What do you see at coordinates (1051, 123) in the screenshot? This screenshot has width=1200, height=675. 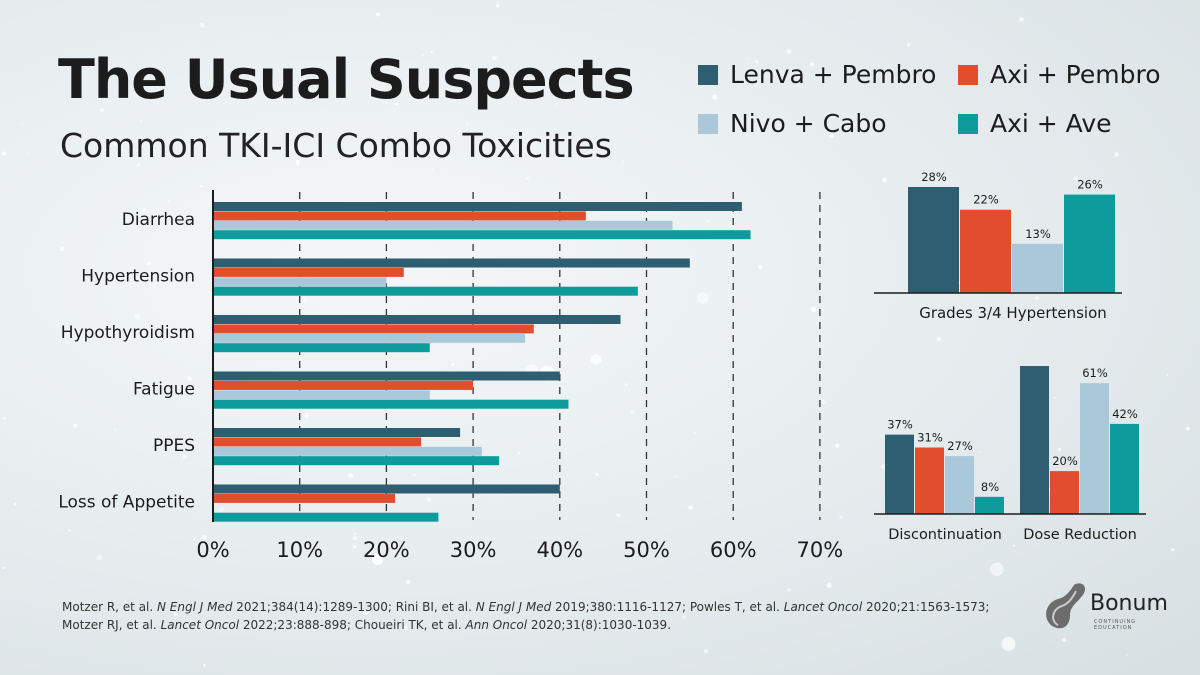 I see `legend-label: Axi + Ave` at bounding box center [1051, 123].